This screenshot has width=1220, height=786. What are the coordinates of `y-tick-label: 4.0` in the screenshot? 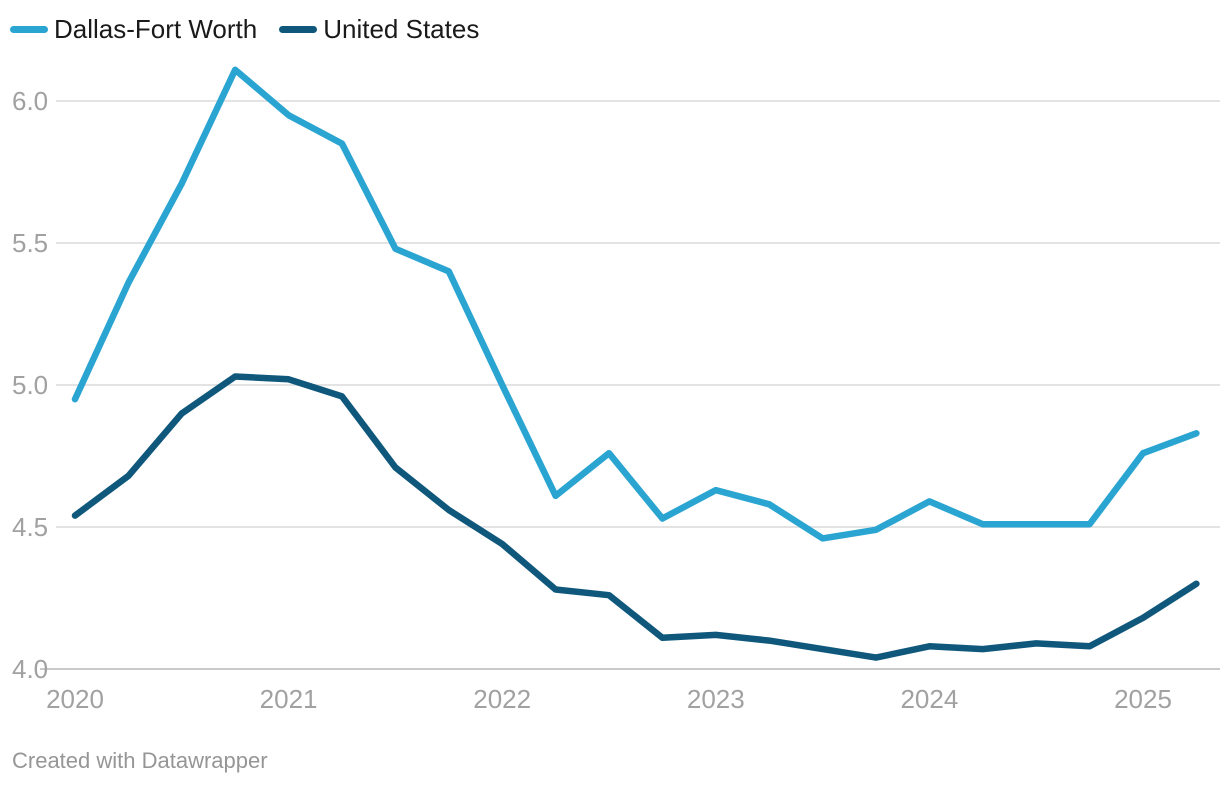 It's located at (30, 669).